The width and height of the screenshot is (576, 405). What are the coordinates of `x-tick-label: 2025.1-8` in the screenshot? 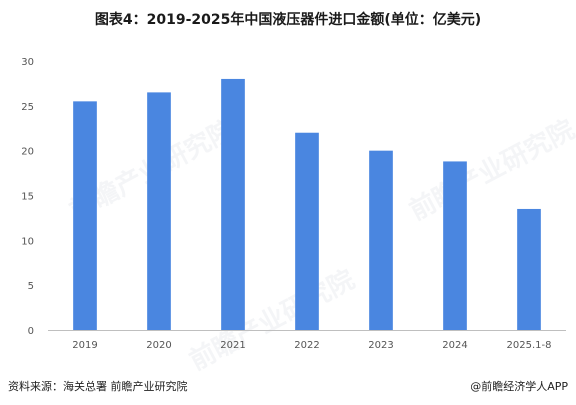 It's located at (529, 345).